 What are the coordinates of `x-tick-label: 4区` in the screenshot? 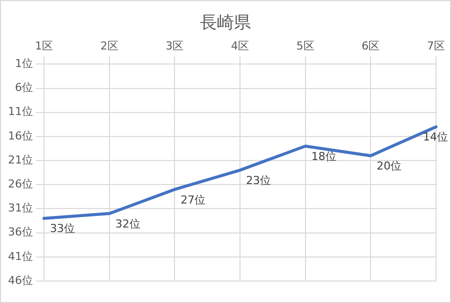 It's located at (240, 45).